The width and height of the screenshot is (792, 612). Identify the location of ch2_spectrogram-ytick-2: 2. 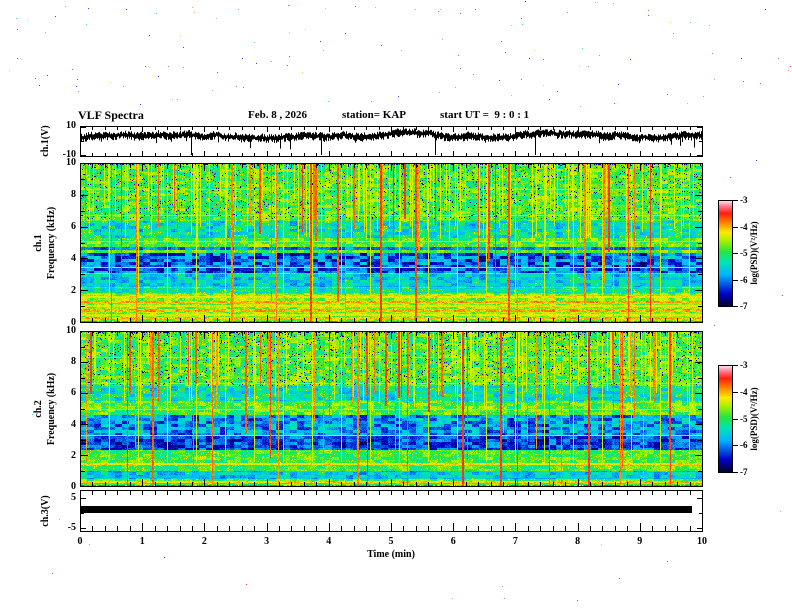
(73, 455).